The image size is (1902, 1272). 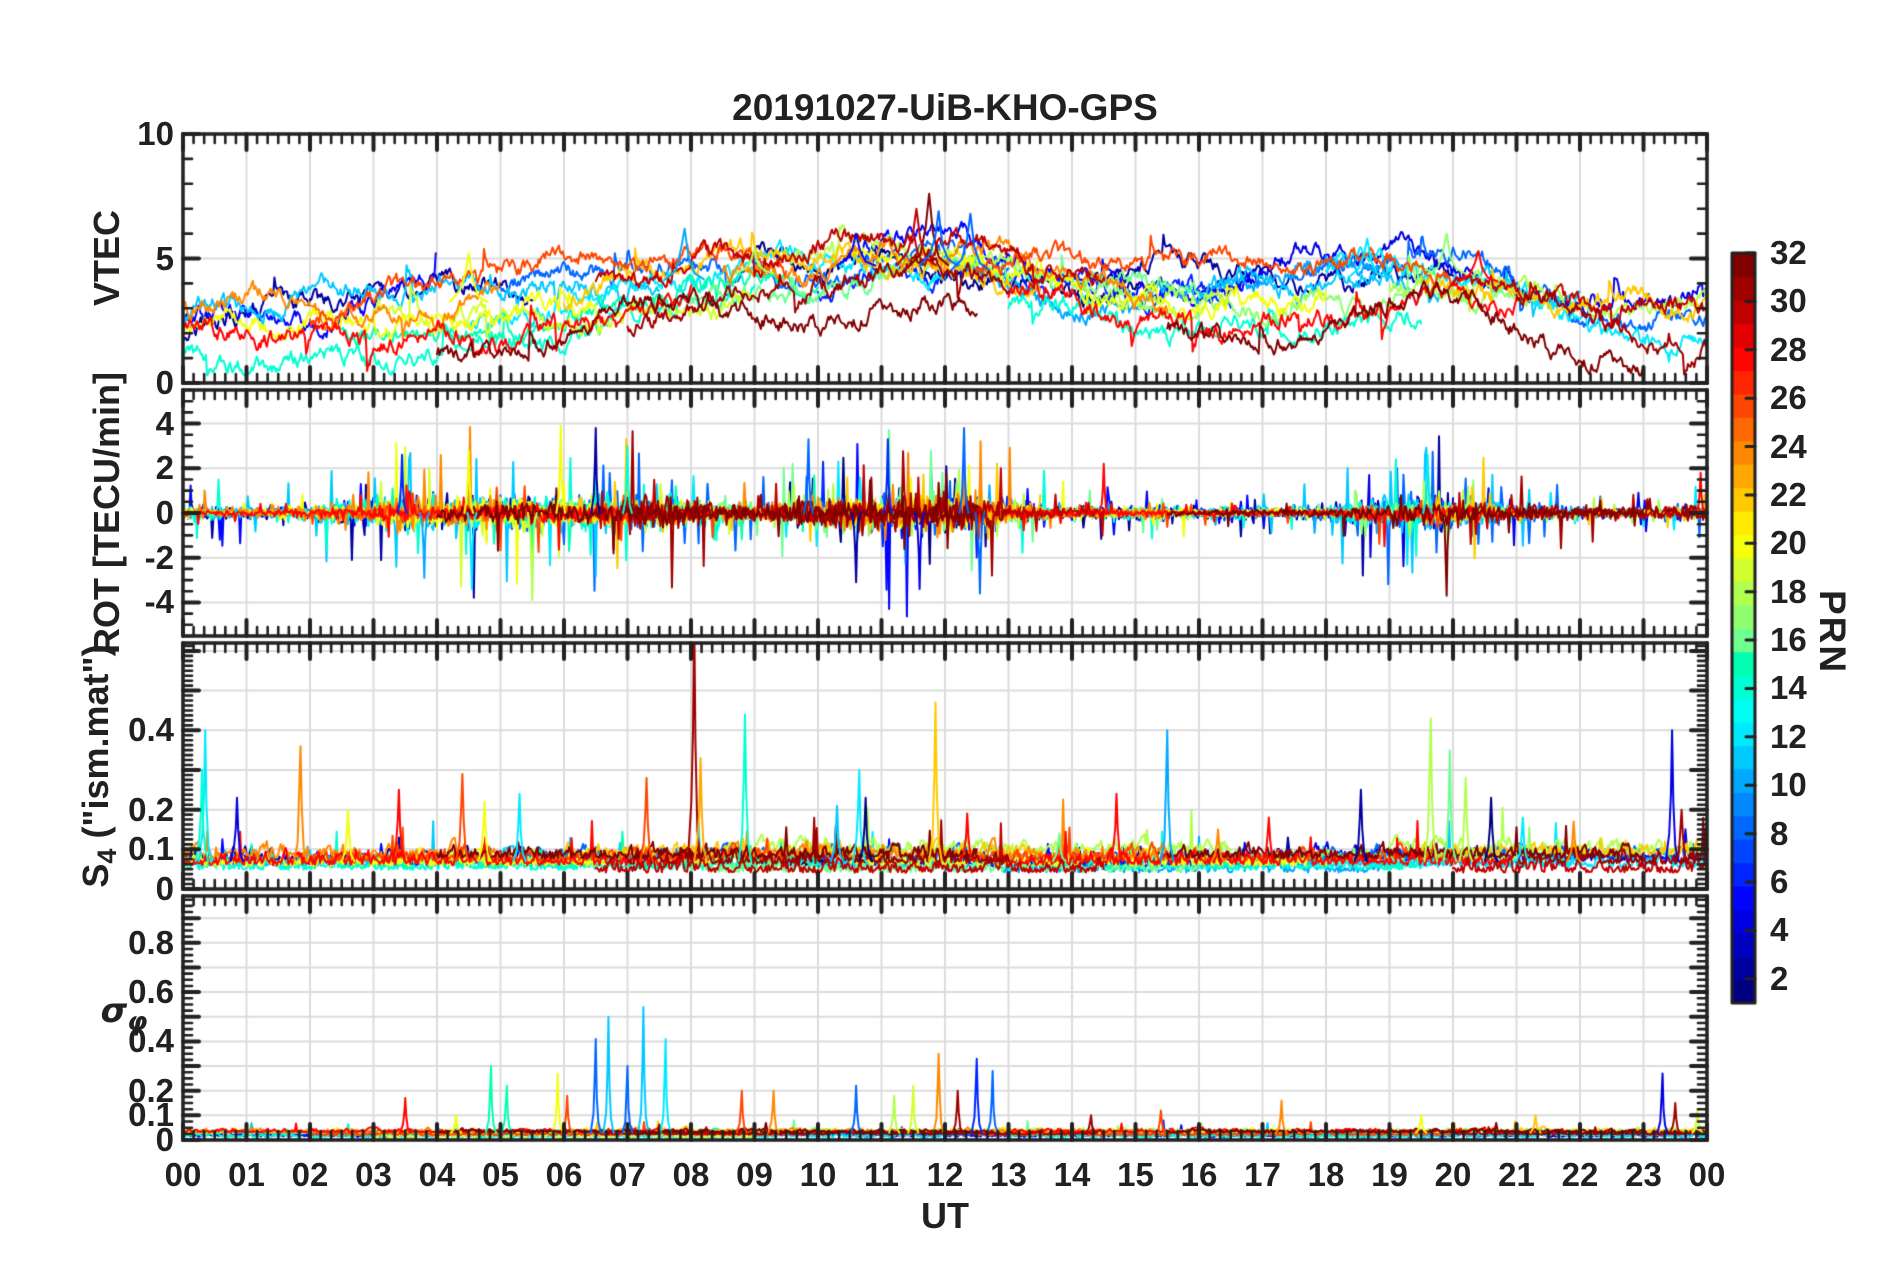 What do you see at coordinates (1135, 1174) in the screenshot?
I see `xtick-label: 15` at bounding box center [1135, 1174].